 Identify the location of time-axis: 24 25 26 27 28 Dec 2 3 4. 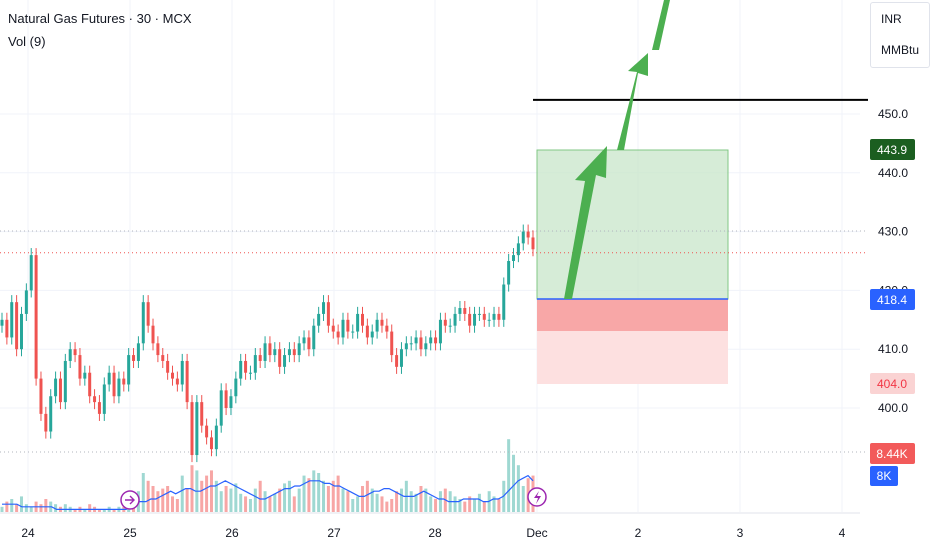
(430, 526).